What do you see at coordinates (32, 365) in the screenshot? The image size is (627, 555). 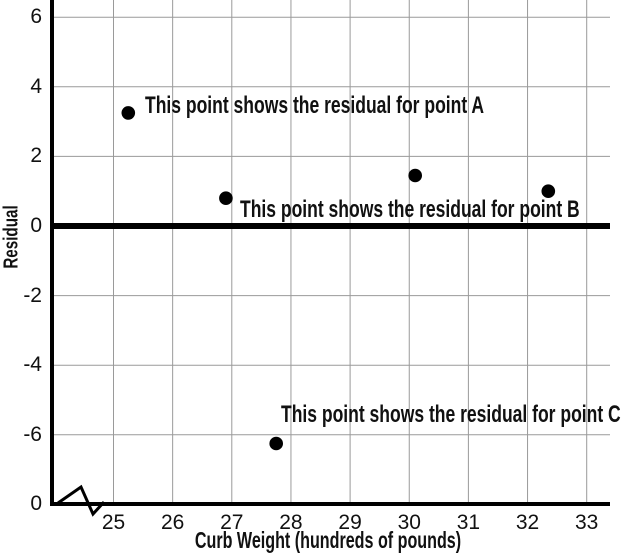 I see `y-tick-label: -4` at bounding box center [32, 365].